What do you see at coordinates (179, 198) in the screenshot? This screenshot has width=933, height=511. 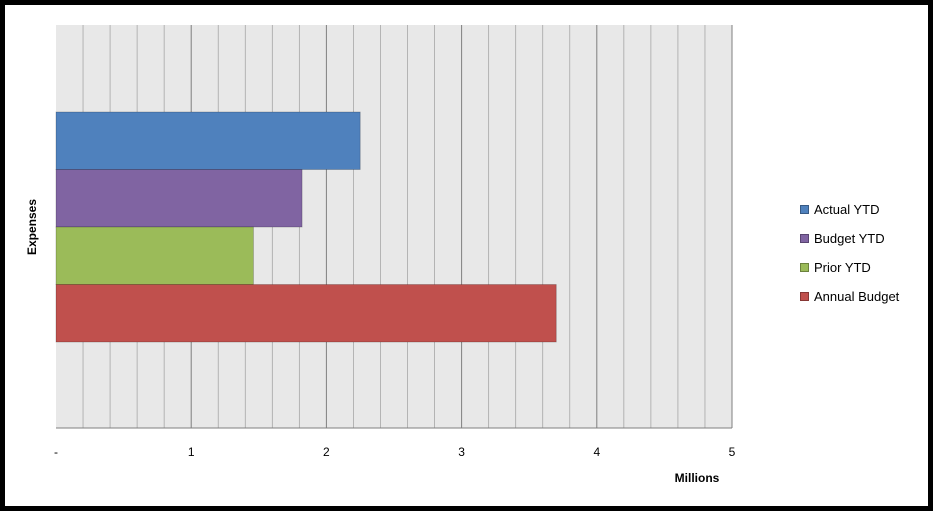 I see `bar-budget-ytd` at bounding box center [179, 198].